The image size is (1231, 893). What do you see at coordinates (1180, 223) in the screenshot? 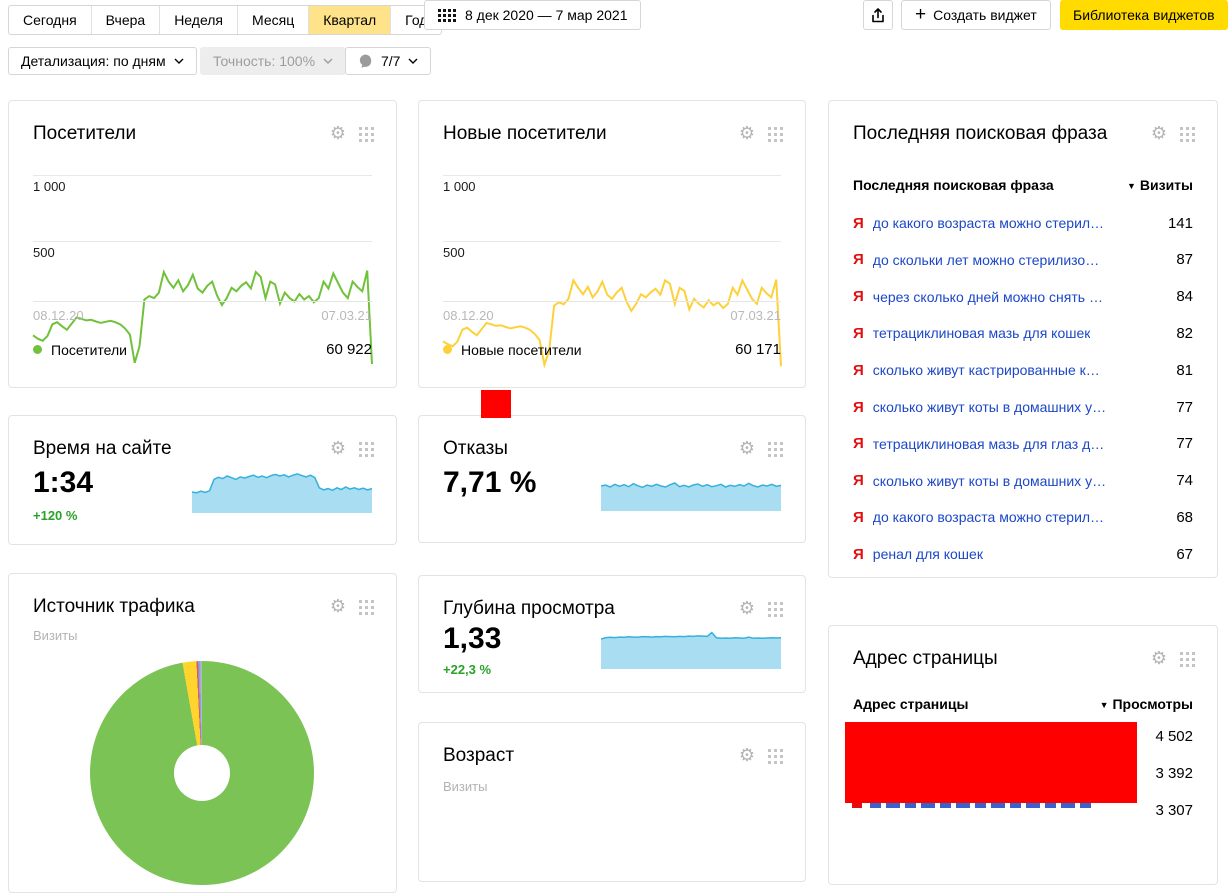
I see `visits-value: 141` at bounding box center [1180, 223].